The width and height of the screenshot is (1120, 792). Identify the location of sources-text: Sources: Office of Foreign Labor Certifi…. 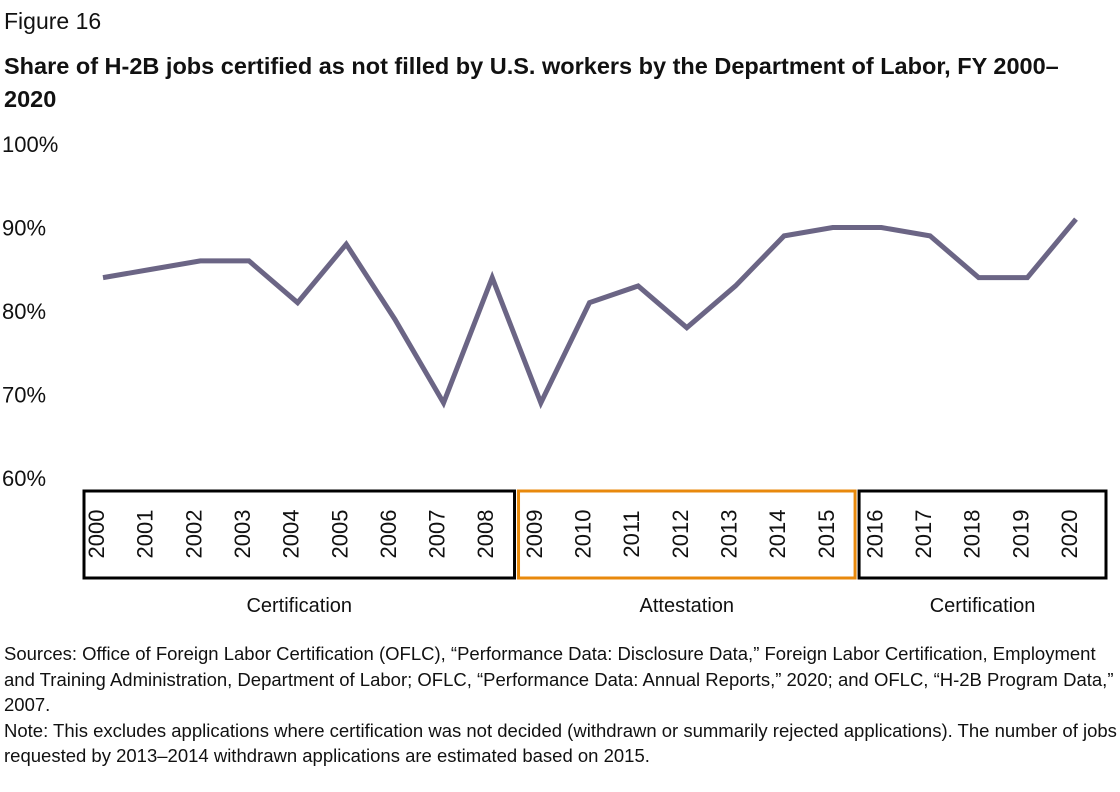
(559, 679).